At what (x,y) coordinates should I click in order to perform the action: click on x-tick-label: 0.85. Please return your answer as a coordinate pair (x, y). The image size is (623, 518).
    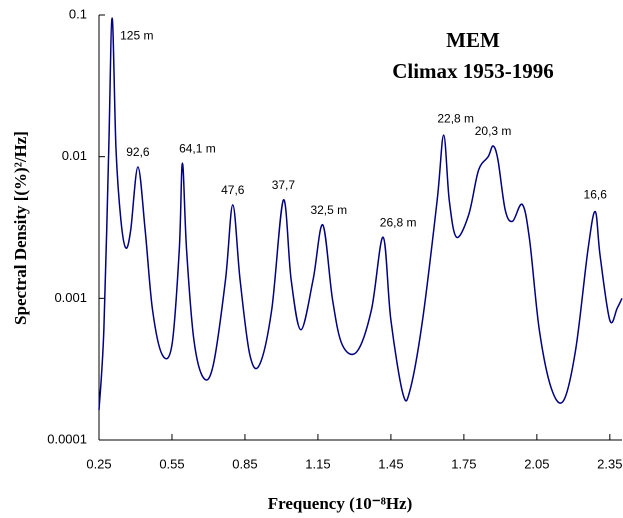
    Looking at the image, I should click on (244, 463).